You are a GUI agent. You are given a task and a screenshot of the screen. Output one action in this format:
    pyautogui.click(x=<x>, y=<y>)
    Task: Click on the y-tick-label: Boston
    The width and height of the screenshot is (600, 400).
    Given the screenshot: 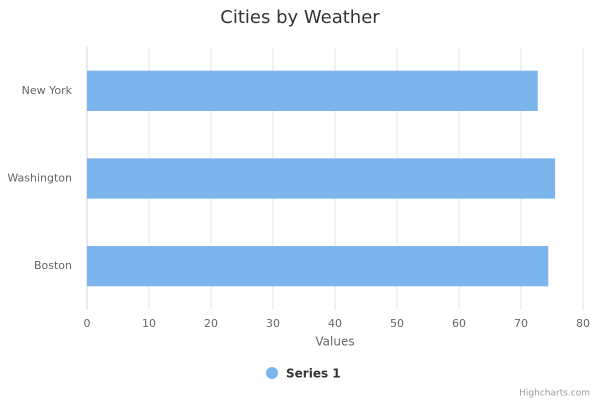 What is the action you would take?
    pyautogui.click(x=53, y=265)
    